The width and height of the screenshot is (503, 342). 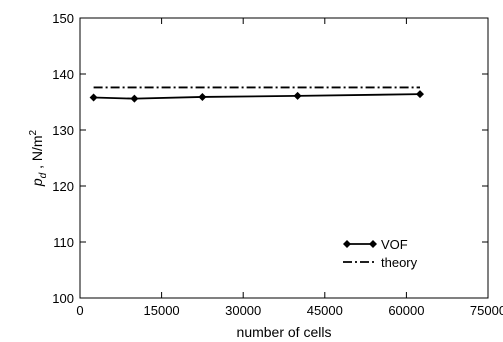 I want to click on legend-vof-marker-left, so click(x=347, y=244).